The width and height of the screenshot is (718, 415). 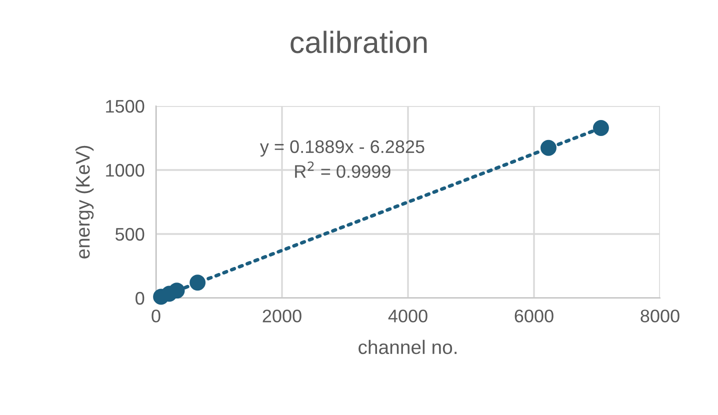 I want to click on y-tick-label: 1000, so click(x=125, y=170).